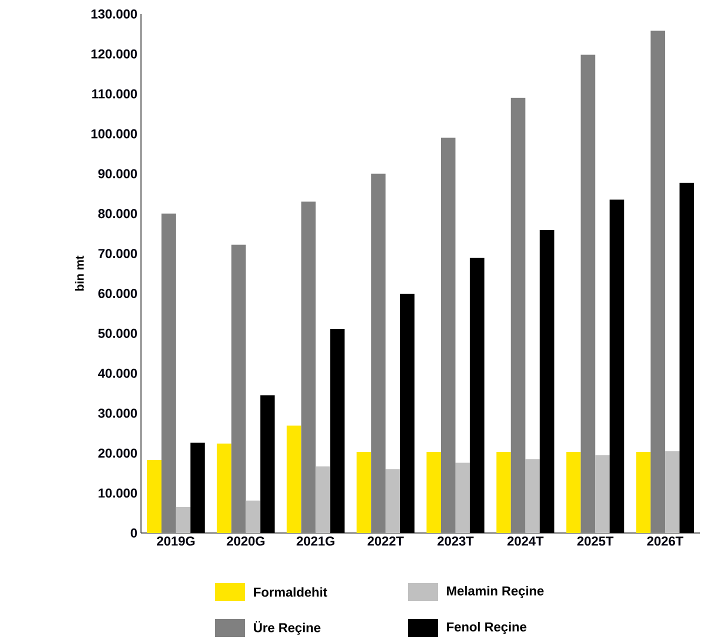 The width and height of the screenshot is (705, 641). I want to click on y-tick-label: 110.000, so click(114, 93).